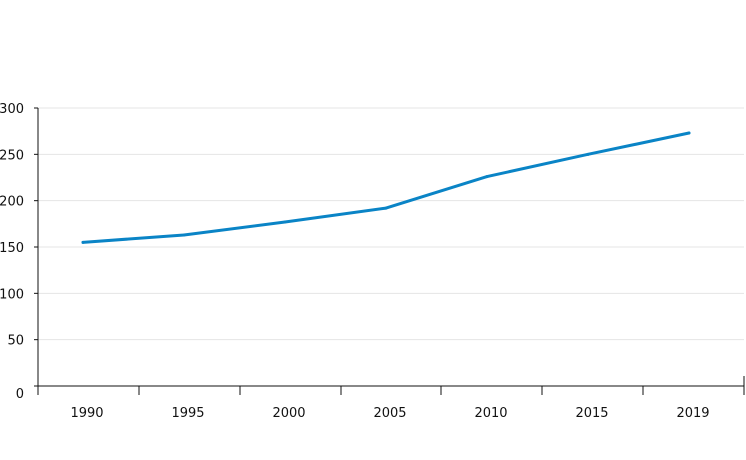  What do you see at coordinates (184, 235) in the screenshot?
I see `data-point-1995` at bounding box center [184, 235].